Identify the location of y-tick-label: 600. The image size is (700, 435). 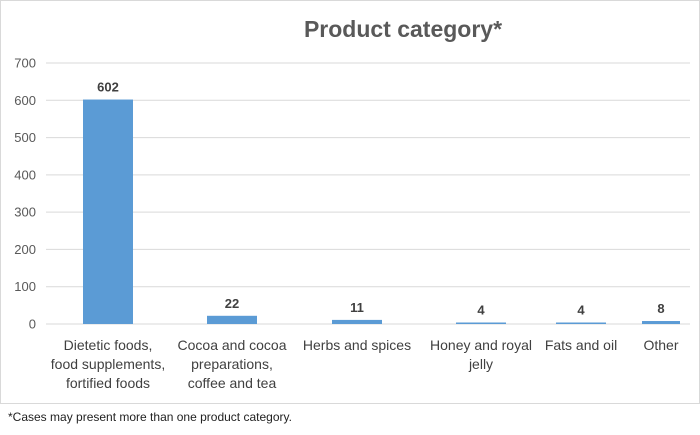
(25, 100).